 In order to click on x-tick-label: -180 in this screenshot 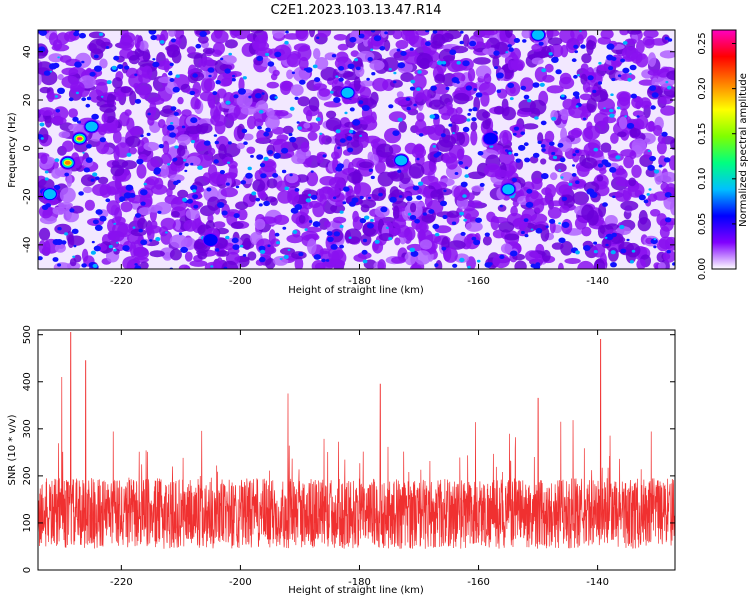, I will do `click(359, 582)`.